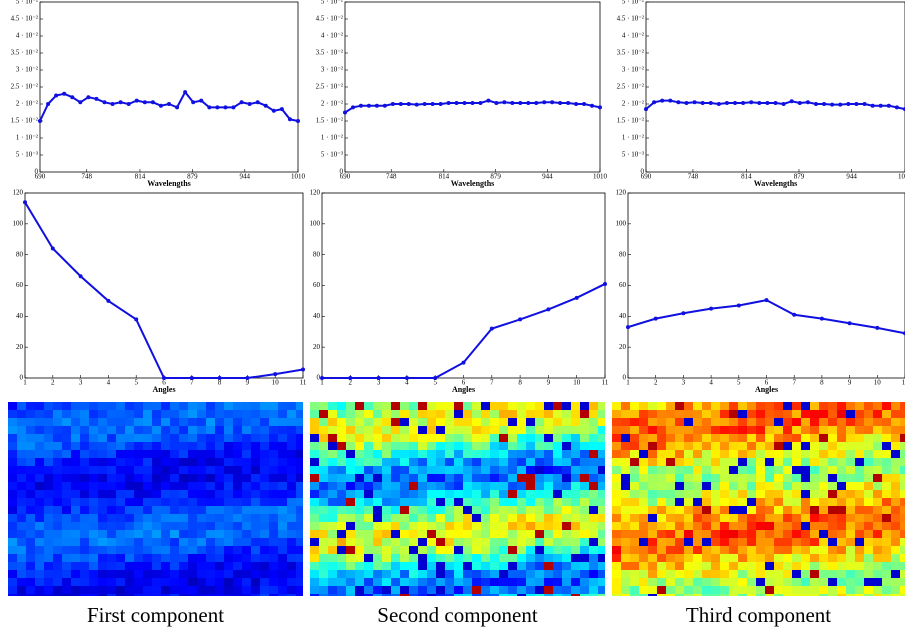  What do you see at coordinates (317, 254) in the screenshot?
I see `y-tick-label: 80` at bounding box center [317, 254].